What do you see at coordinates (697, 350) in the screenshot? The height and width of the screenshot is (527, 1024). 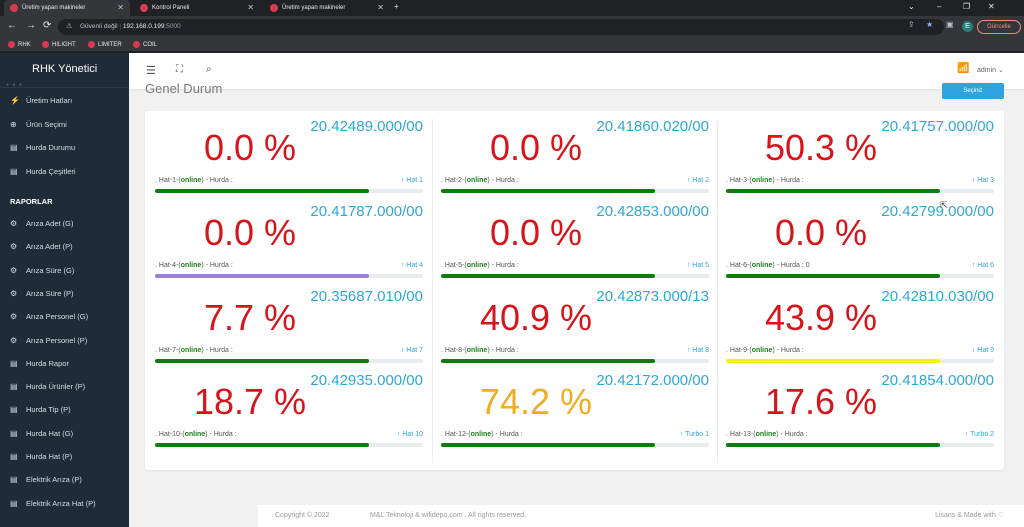 I see `line-link: ↑ Hat 8` at bounding box center [697, 350].